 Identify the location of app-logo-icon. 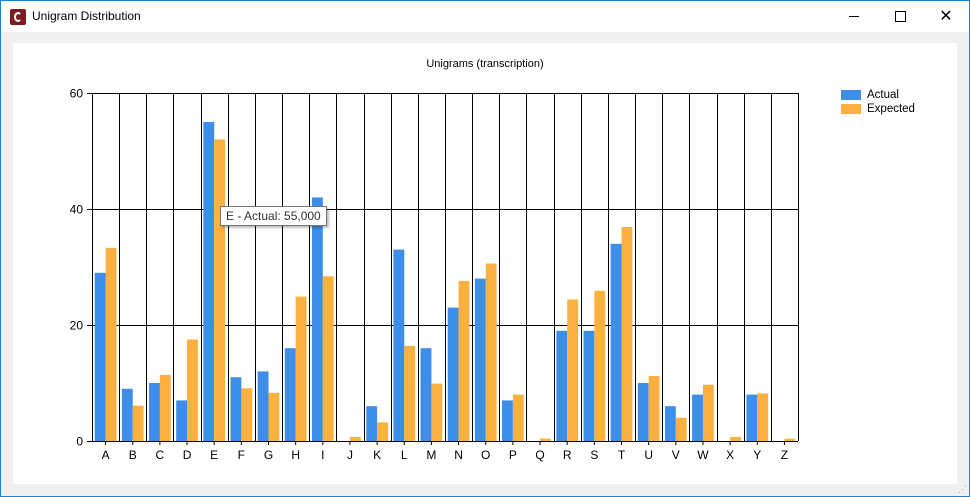
(18, 17).